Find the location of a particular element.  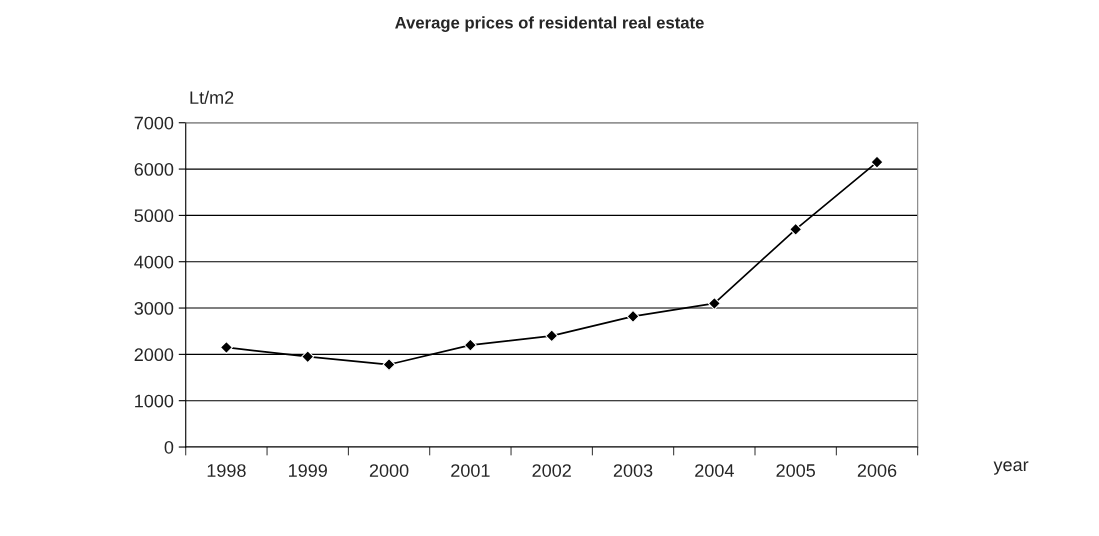

y-tick-label: 3000 is located at coordinates (154, 308).